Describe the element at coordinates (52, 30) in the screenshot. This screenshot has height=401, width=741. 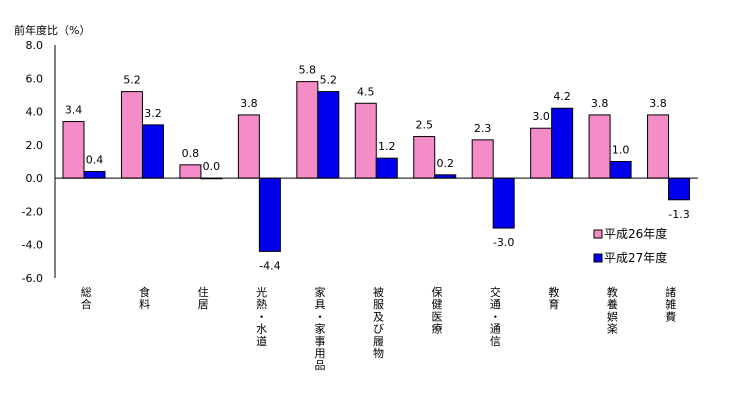
I see `y-axis-label: 前年度比（%）` at that location.